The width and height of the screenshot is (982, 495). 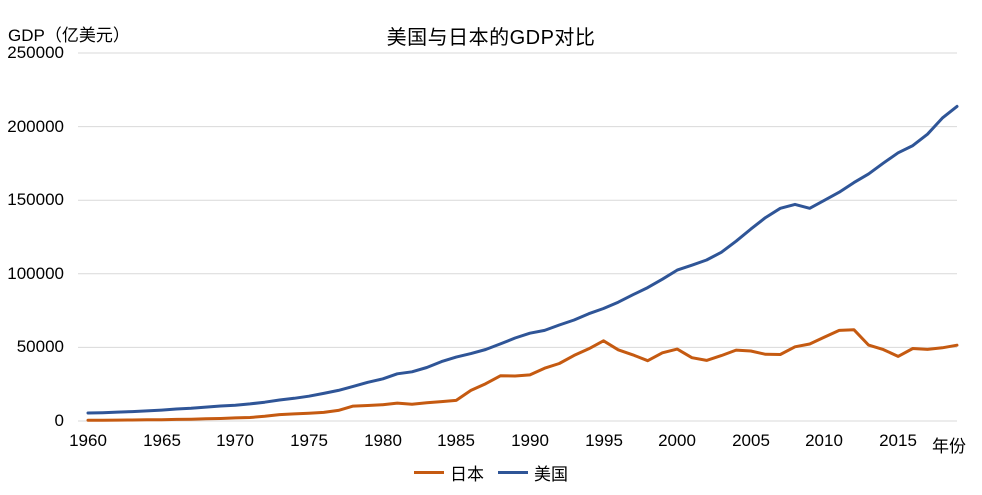 I want to click on y-tick-label: 250000, so click(x=35, y=52).